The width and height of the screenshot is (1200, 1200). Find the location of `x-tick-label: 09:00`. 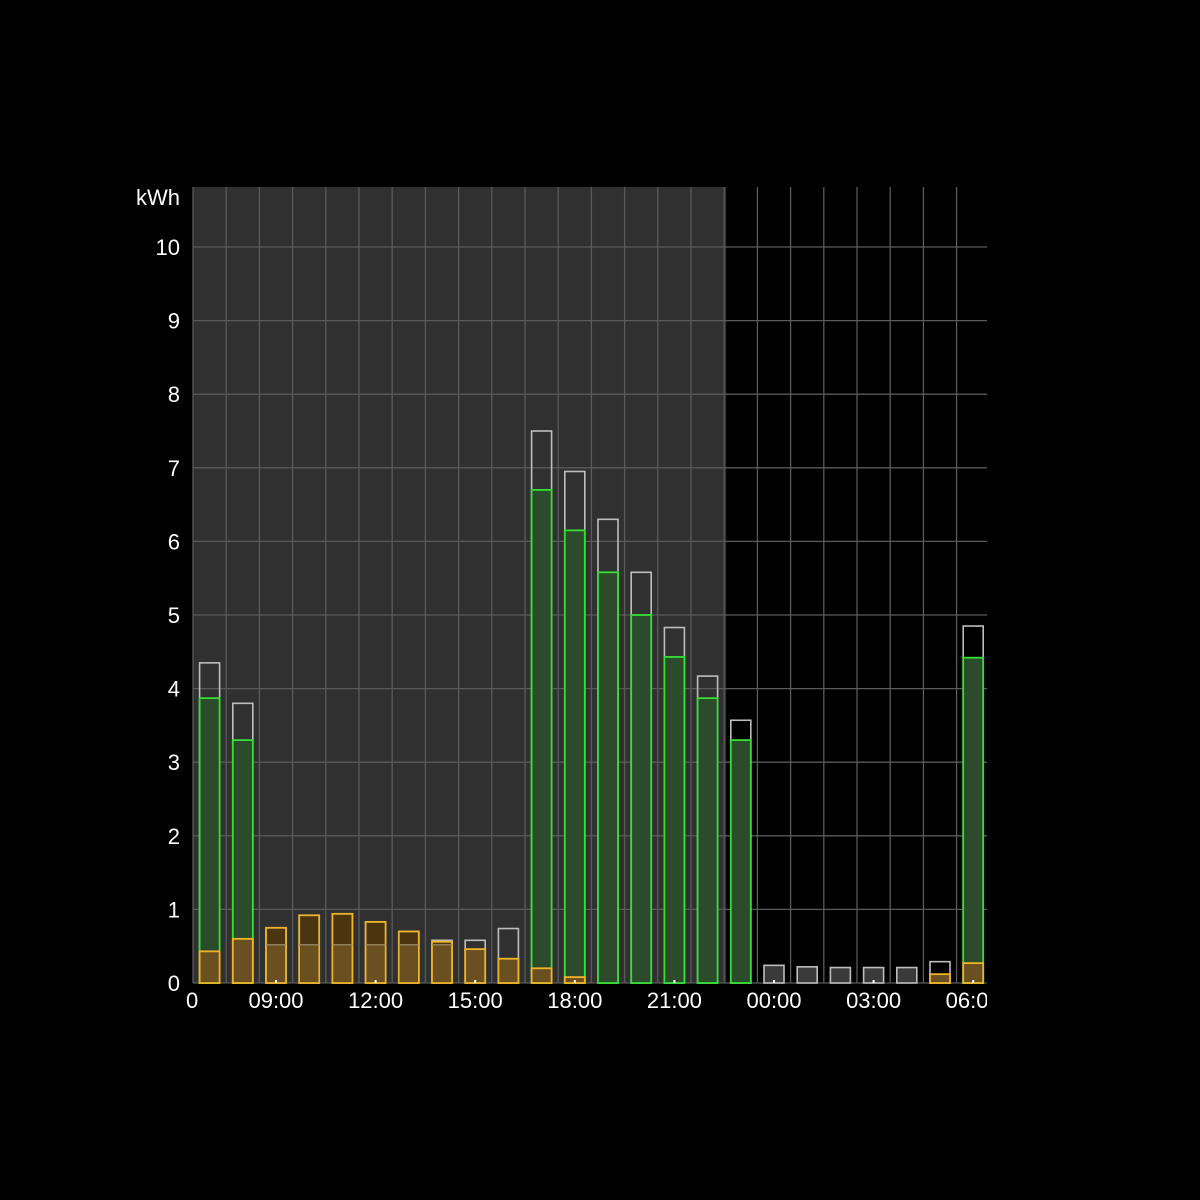

x-tick-label: 09:00 is located at coordinates (275, 1000).